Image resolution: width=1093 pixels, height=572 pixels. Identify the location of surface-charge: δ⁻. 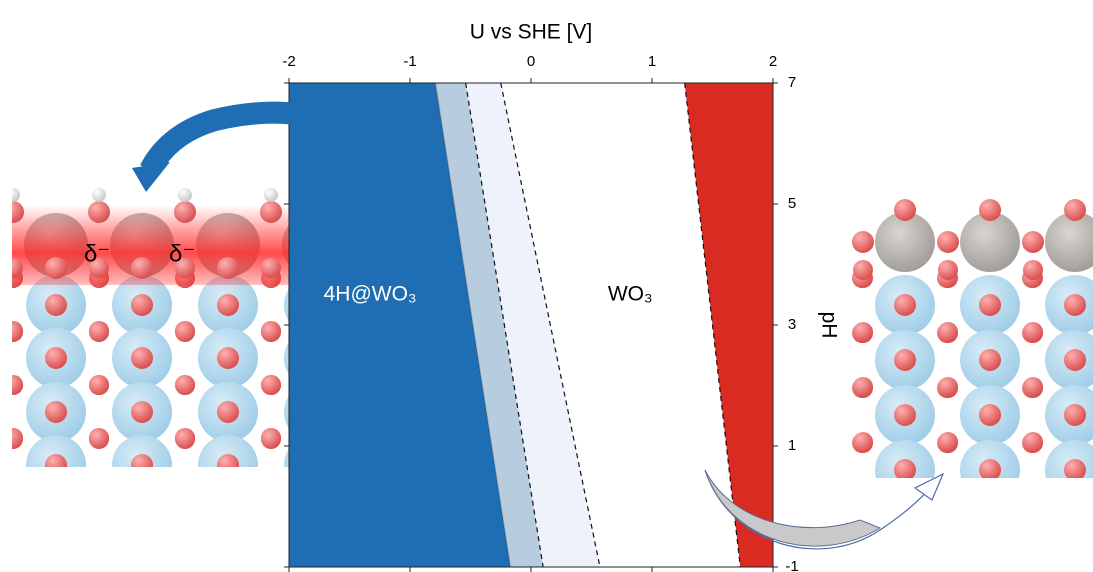
(97, 253).